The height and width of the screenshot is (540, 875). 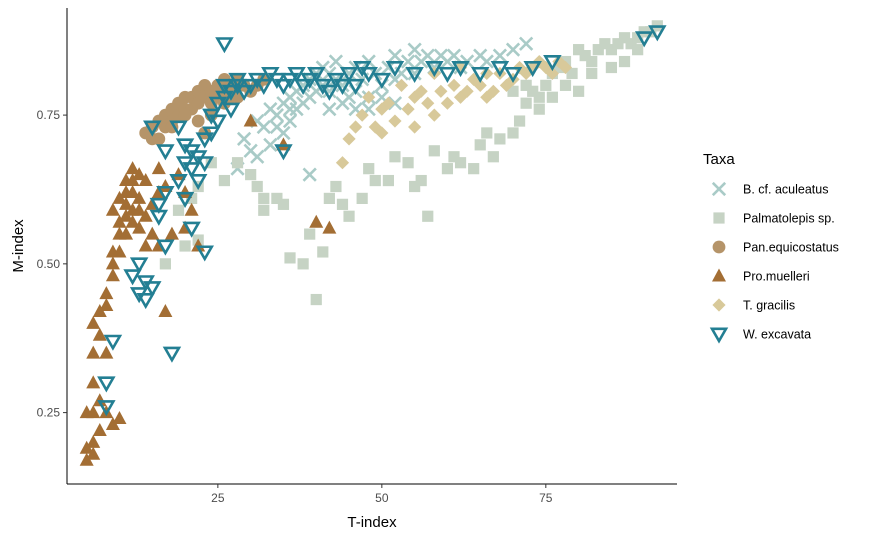 I want to click on x-tick-label: 25, so click(x=218, y=498).